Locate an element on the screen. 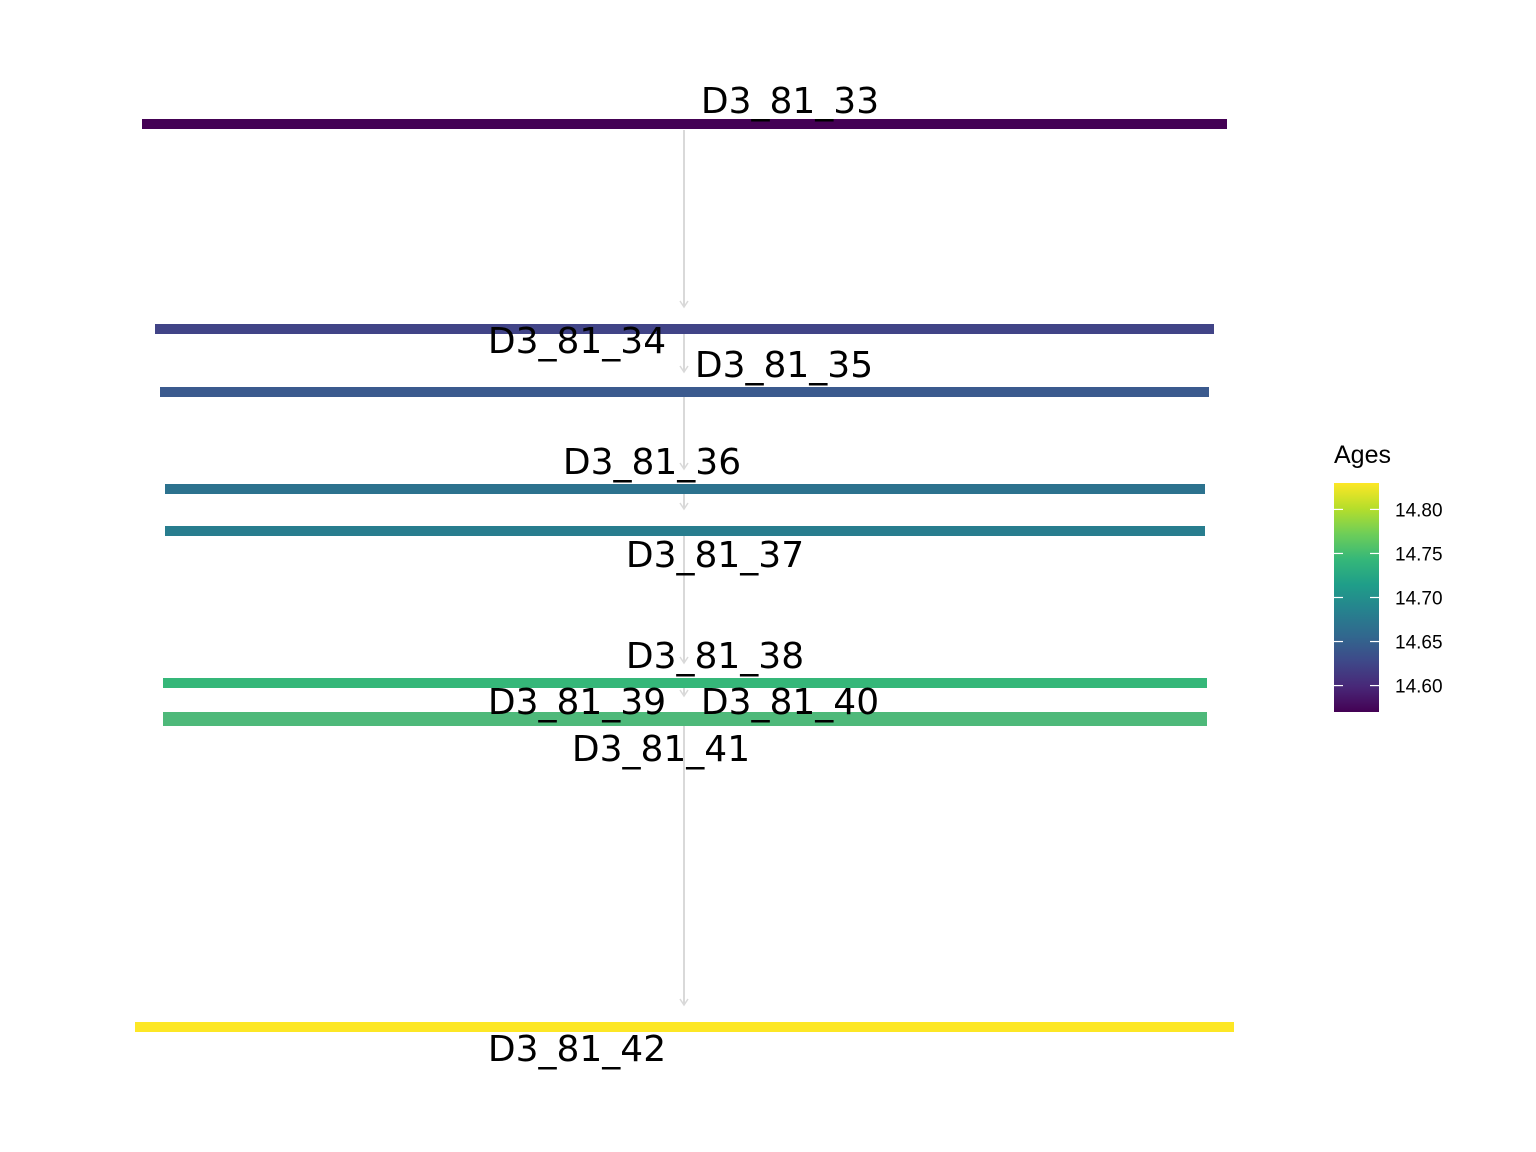  legend-tick-label: 14.65 is located at coordinates (1419, 643).